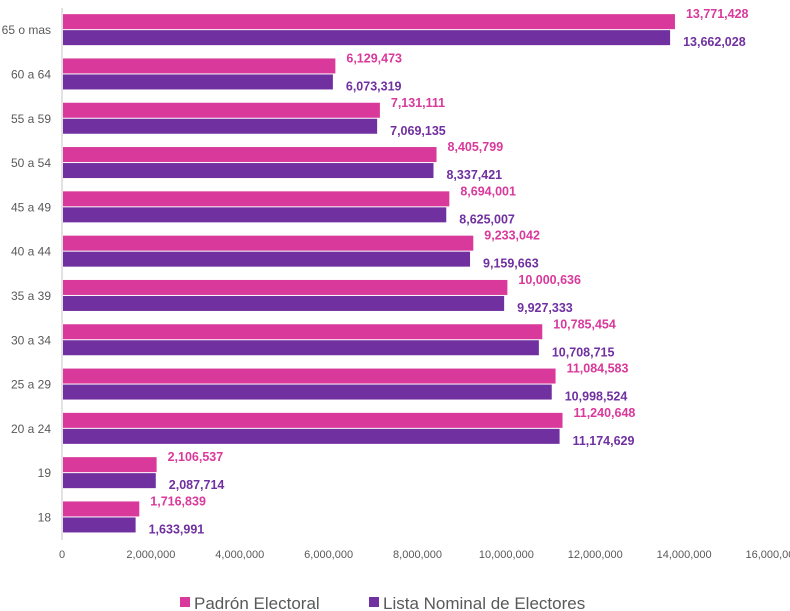 This screenshot has height=611, width=790. Describe the element at coordinates (511, 264) in the screenshot. I see `data-label-lista: 9,159,663` at that location.